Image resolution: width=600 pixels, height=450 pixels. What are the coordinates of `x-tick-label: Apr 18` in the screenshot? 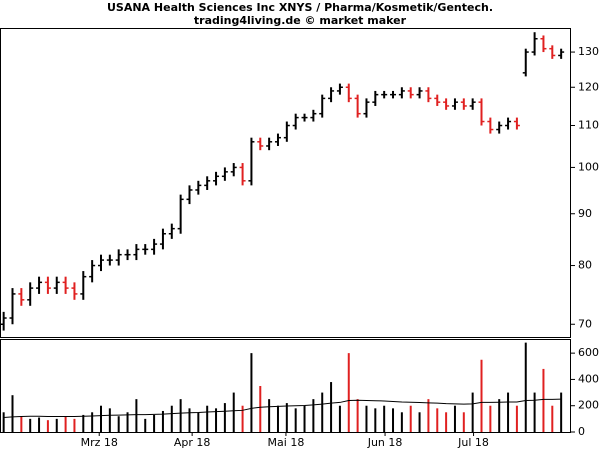 It's located at (192, 442).